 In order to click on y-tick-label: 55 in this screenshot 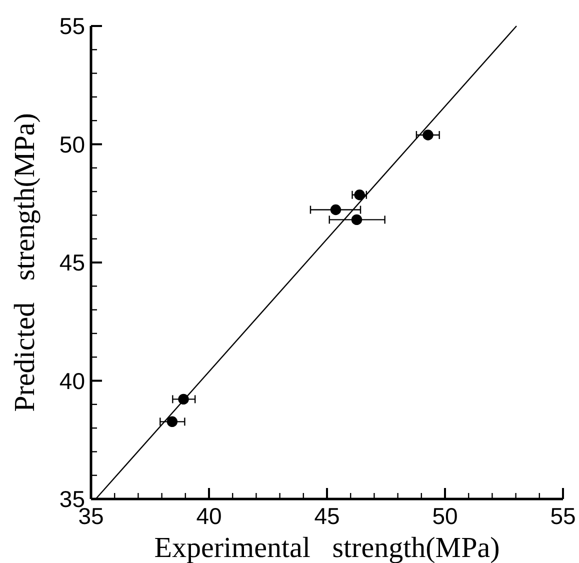, I will do `click(72, 26)`.